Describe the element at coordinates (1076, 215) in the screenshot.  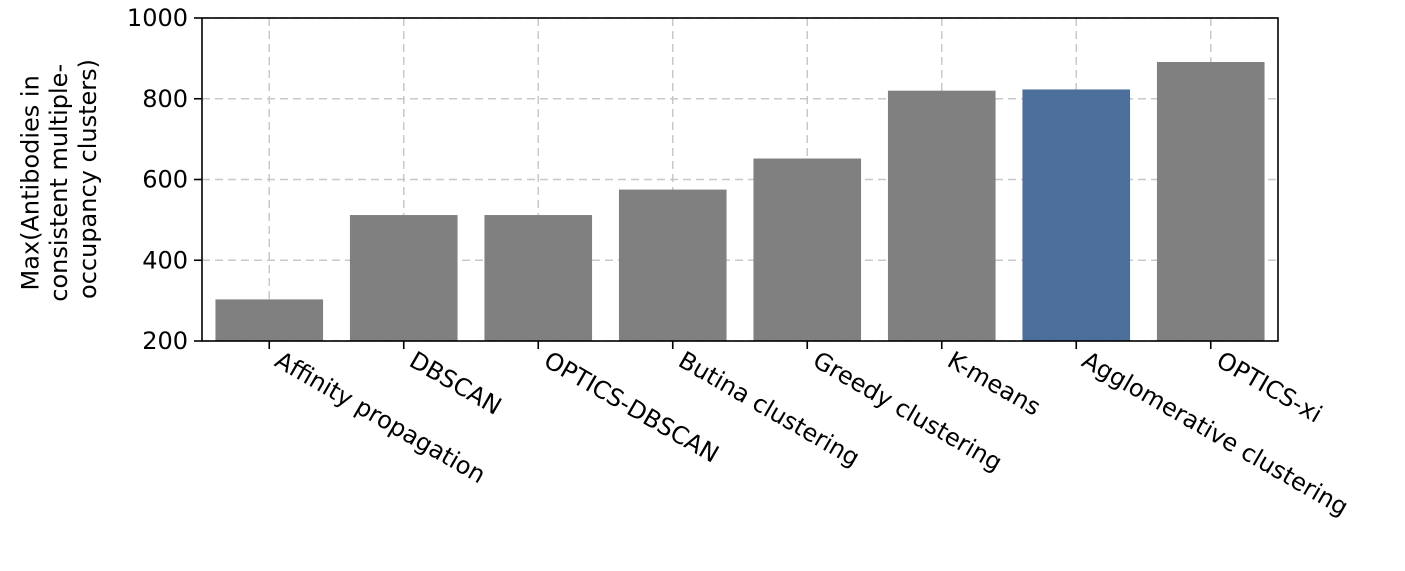
I see `bar-agglomerative-clustering` at that location.